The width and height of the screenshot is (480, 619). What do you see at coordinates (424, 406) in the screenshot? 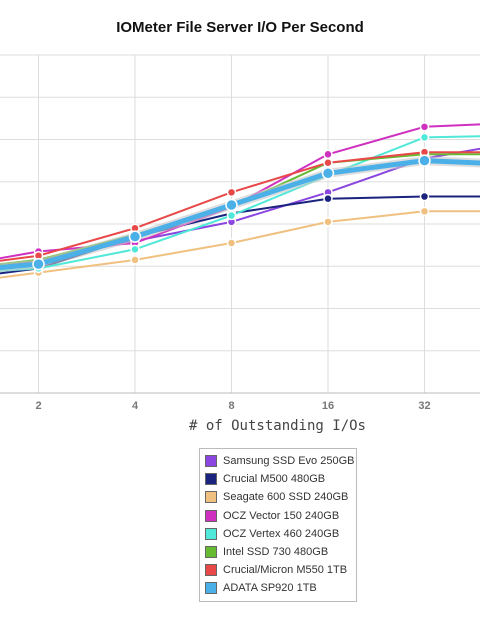
I see `x-tick-label: 32` at bounding box center [424, 406].